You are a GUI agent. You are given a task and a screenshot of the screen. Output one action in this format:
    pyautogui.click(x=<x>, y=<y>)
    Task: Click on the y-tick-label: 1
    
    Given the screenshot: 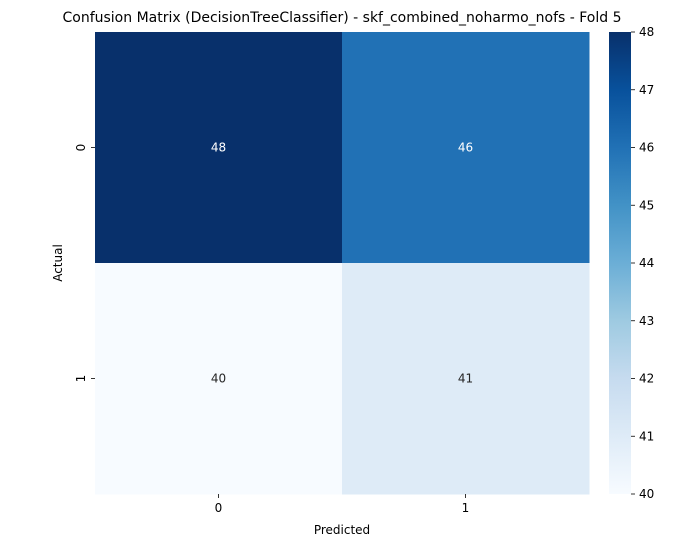 What is the action you would take?
    pyautogui.click(x=81, y=379)
    